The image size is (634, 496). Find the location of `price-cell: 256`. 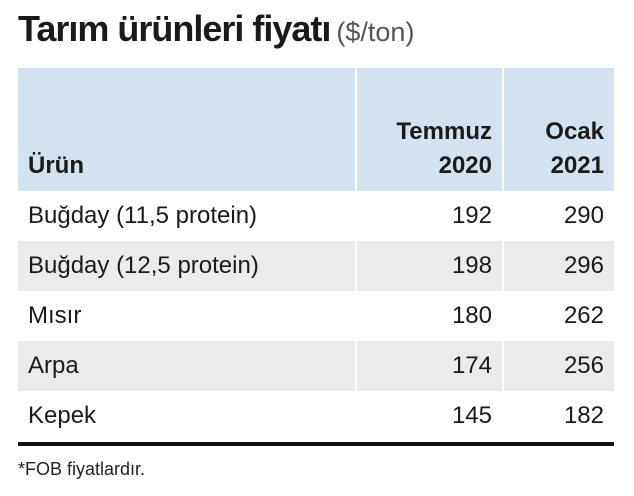

price-cell: 256 is located at coordinates (558, 366).